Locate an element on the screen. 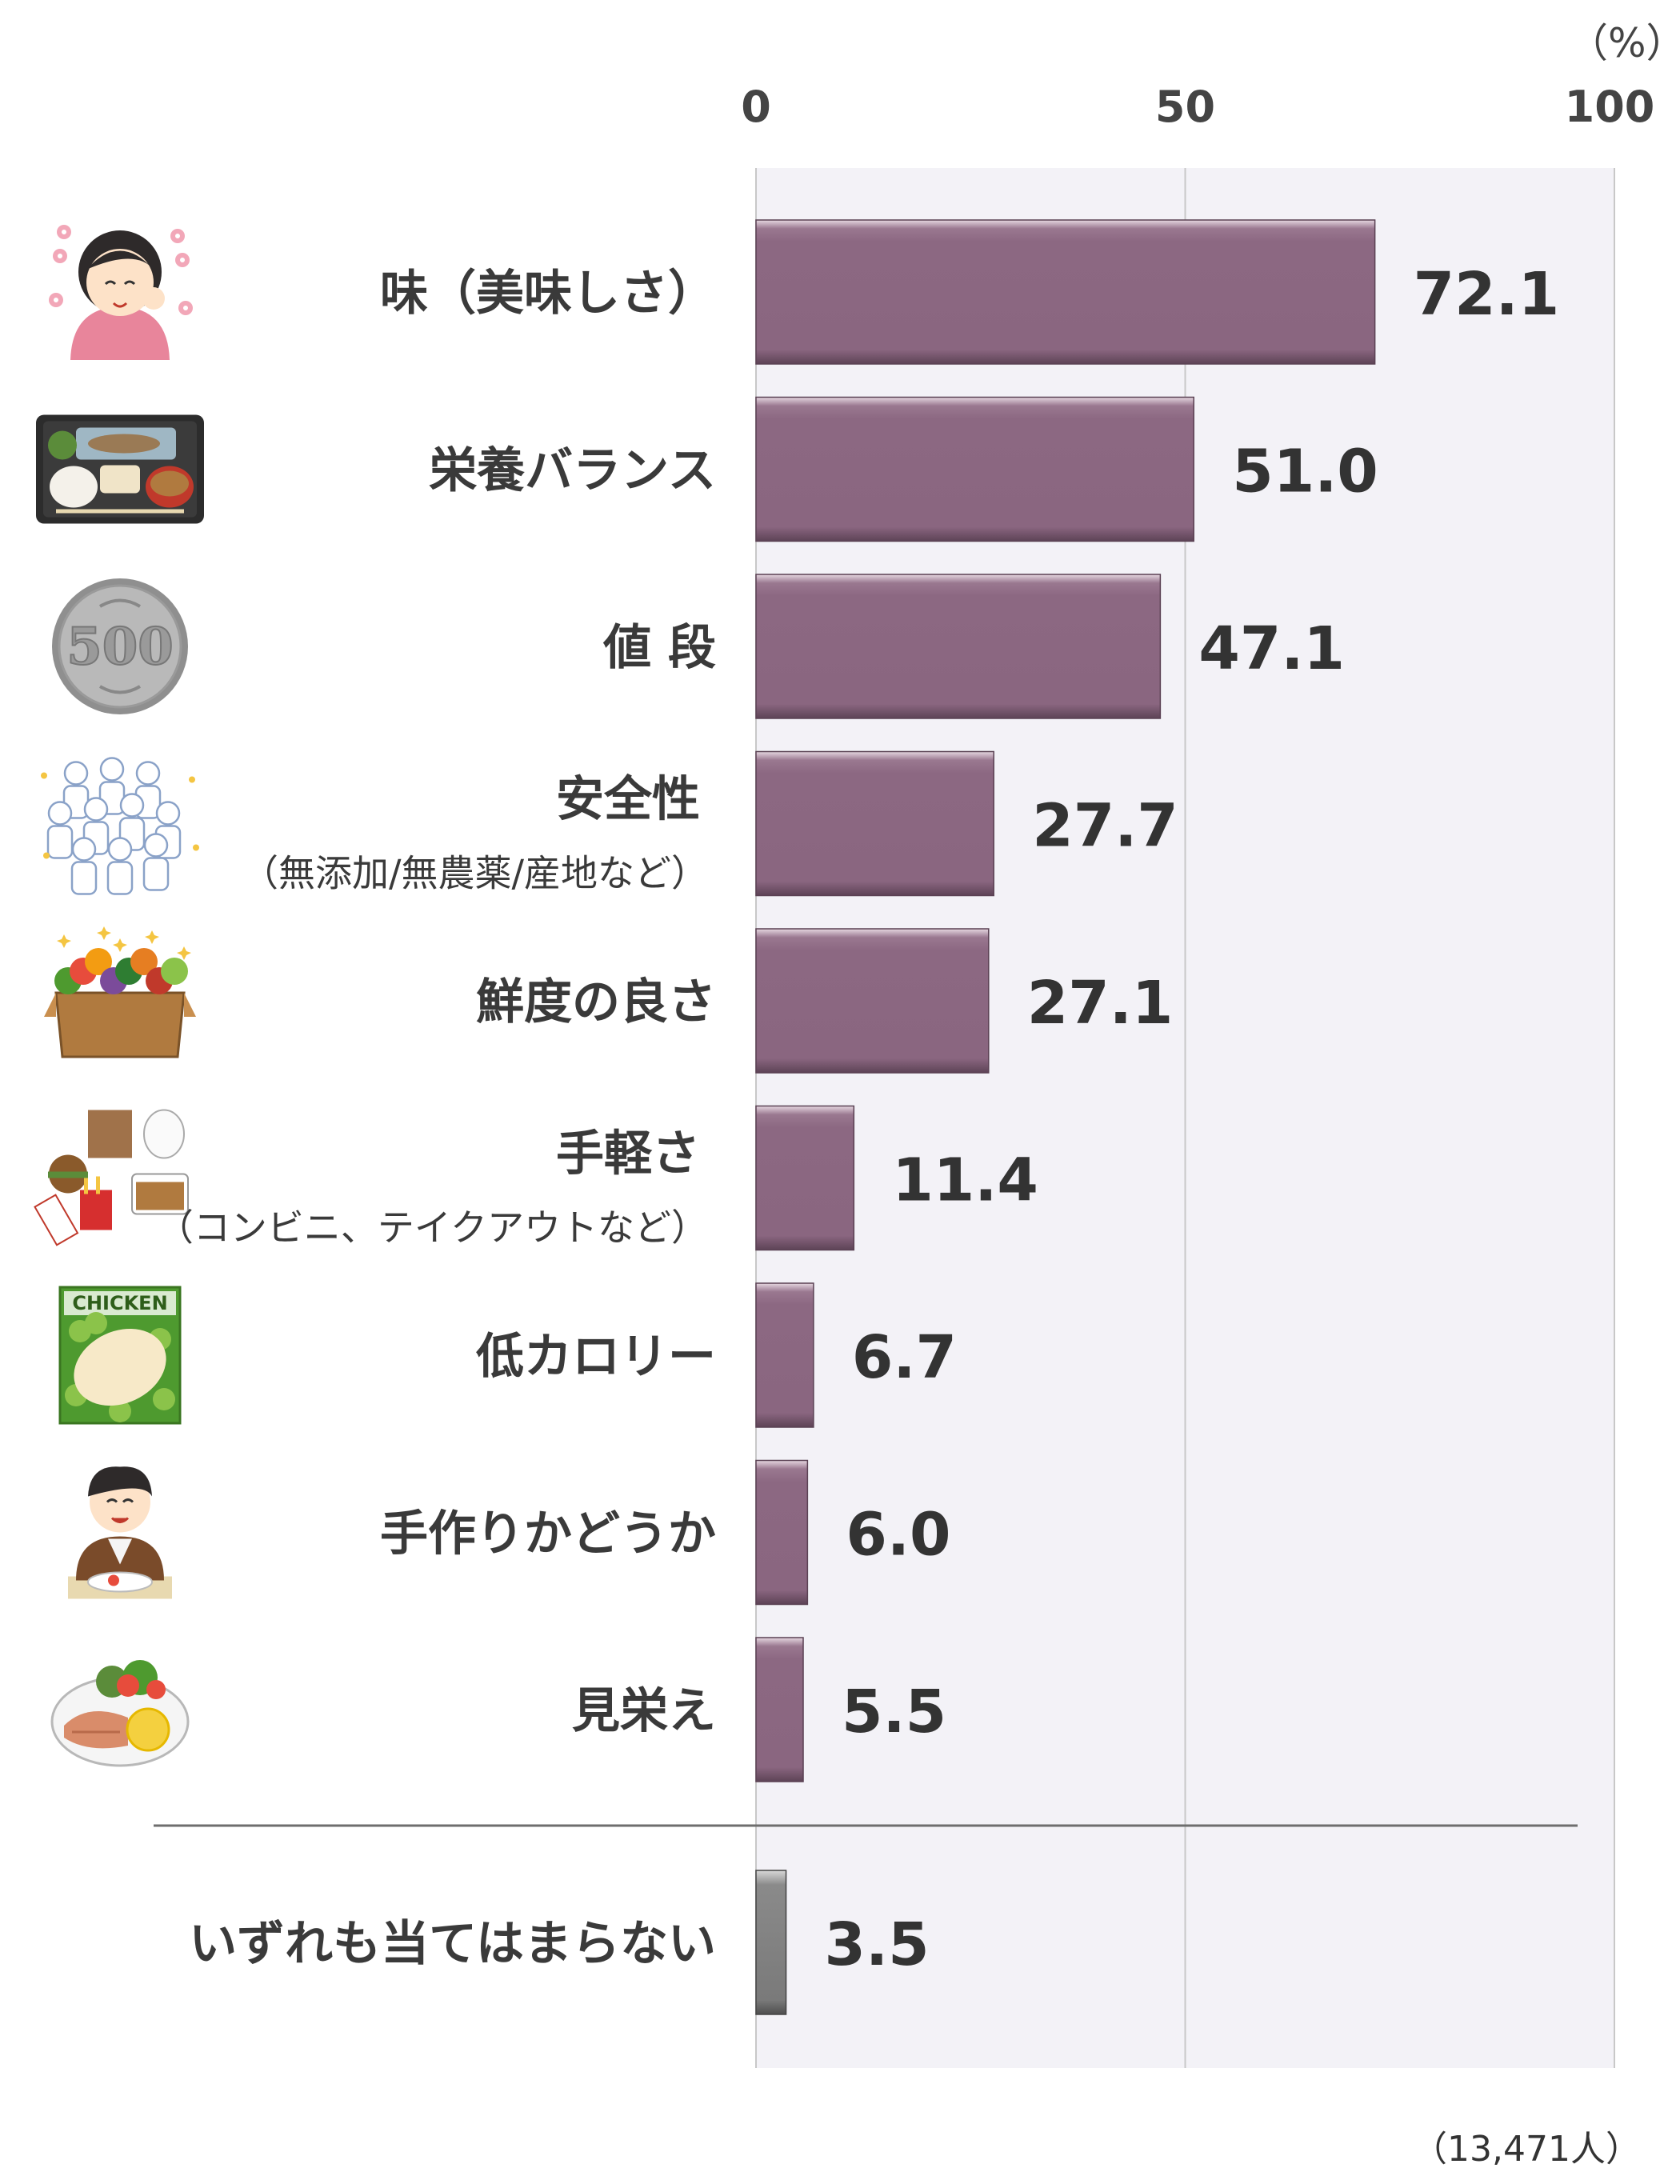 The width and height of the screenshot is (1680, 2184). data-label: 6.0 is located at coordinates (898, 1535).